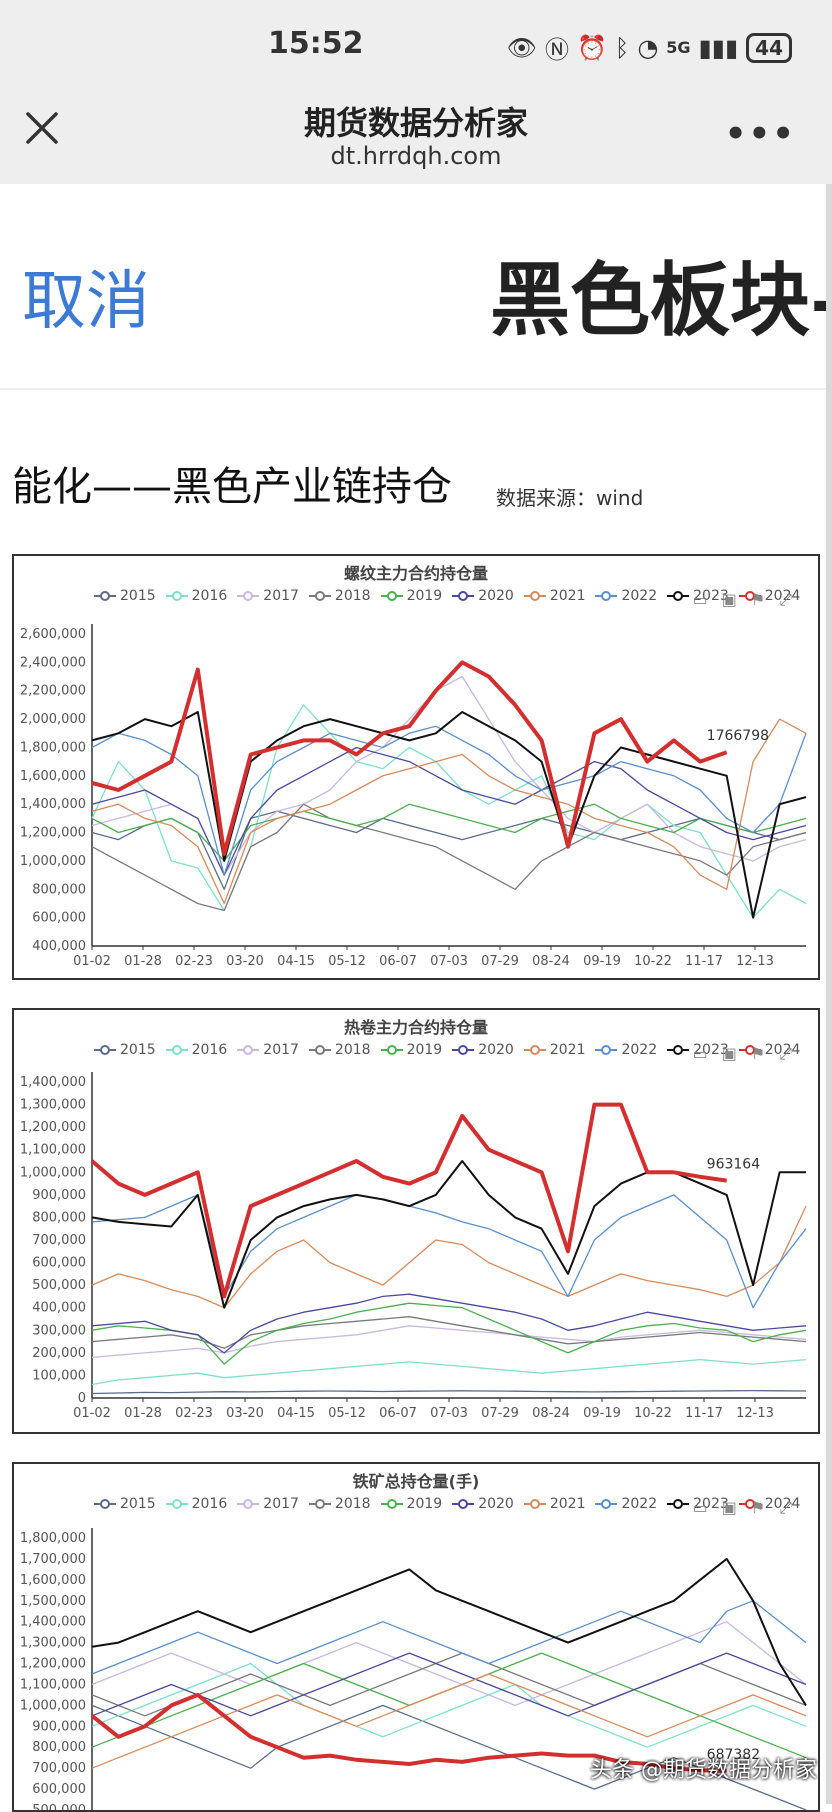  I want to click on series-line-2023, so click(448, 1234).